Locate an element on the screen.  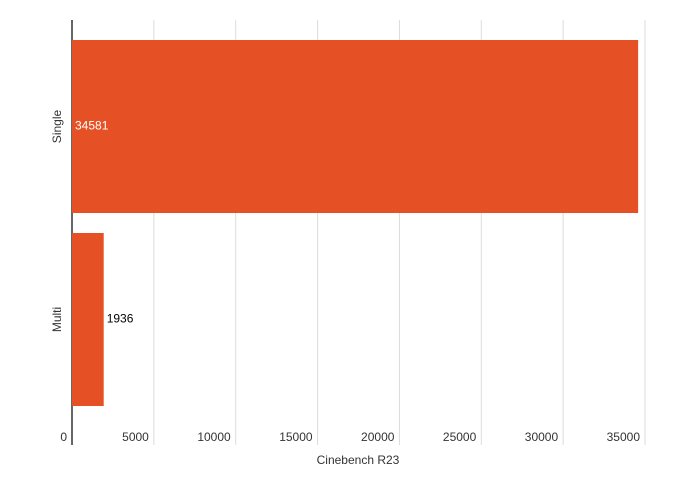
y-tick-label: Multi is located at coordinates (57, 319).